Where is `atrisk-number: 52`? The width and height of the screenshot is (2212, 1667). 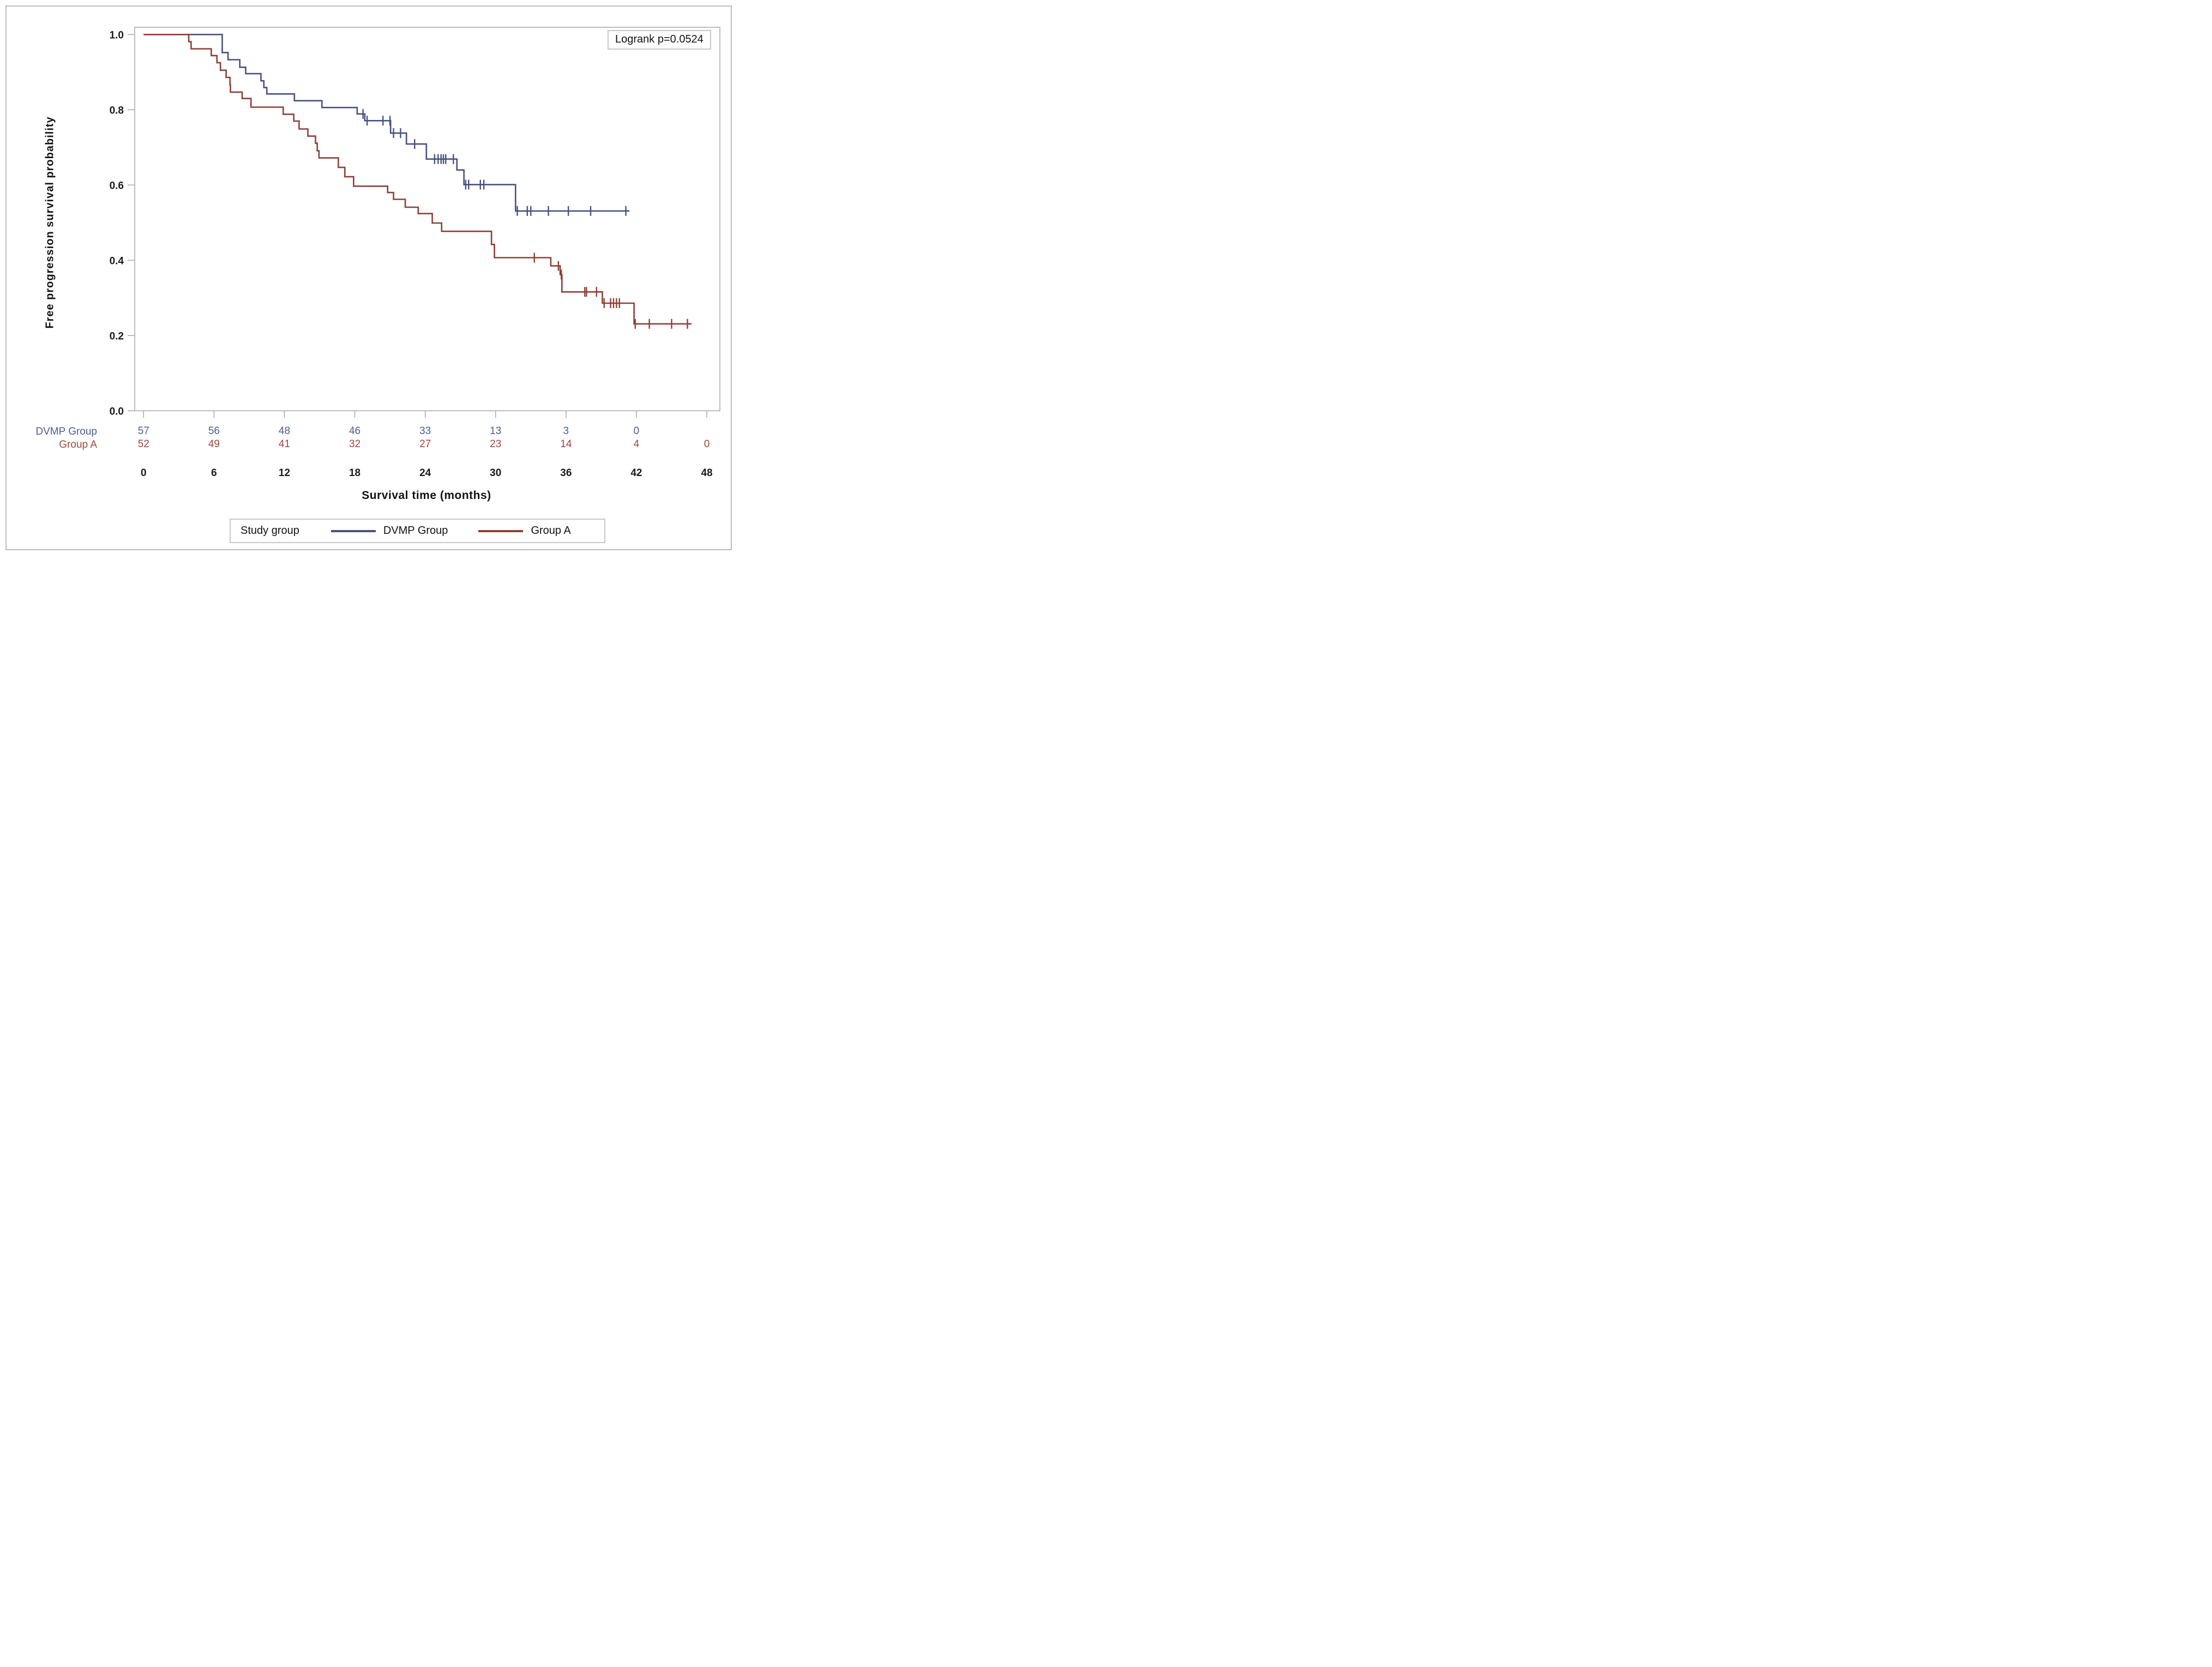 atrisk-number: 52 is located at coordinates (143, 444).